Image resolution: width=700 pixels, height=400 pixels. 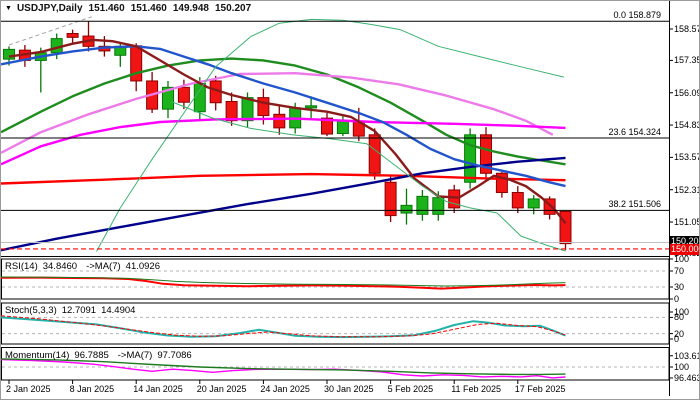 What do you see at coordinates (410, 389) in the screenshot?
I see `date-label: 5 Feb 2025` at bounding box center [410, 389].